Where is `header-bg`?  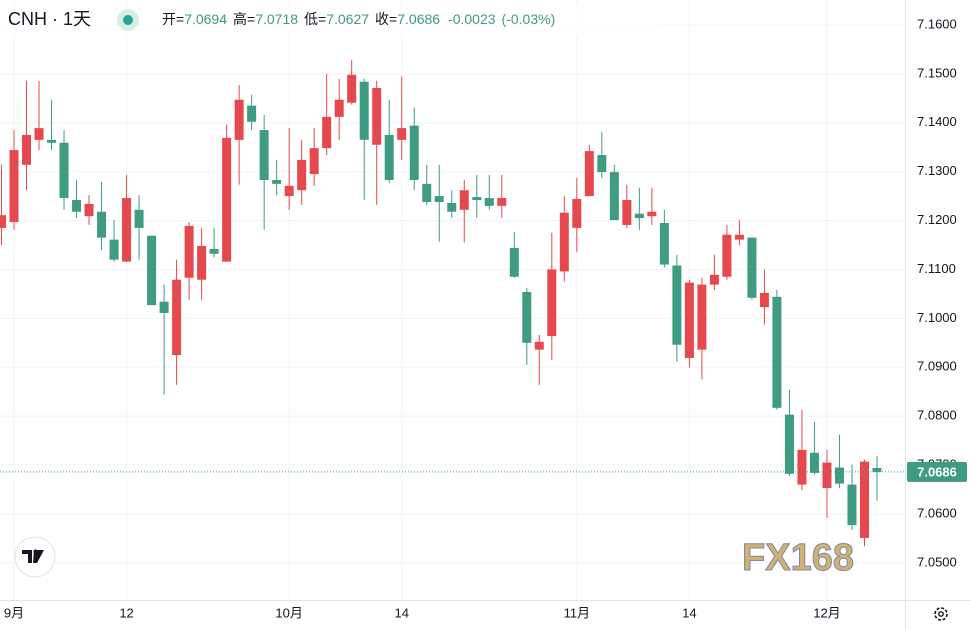
header-bg is located at coordinates (330, 20).